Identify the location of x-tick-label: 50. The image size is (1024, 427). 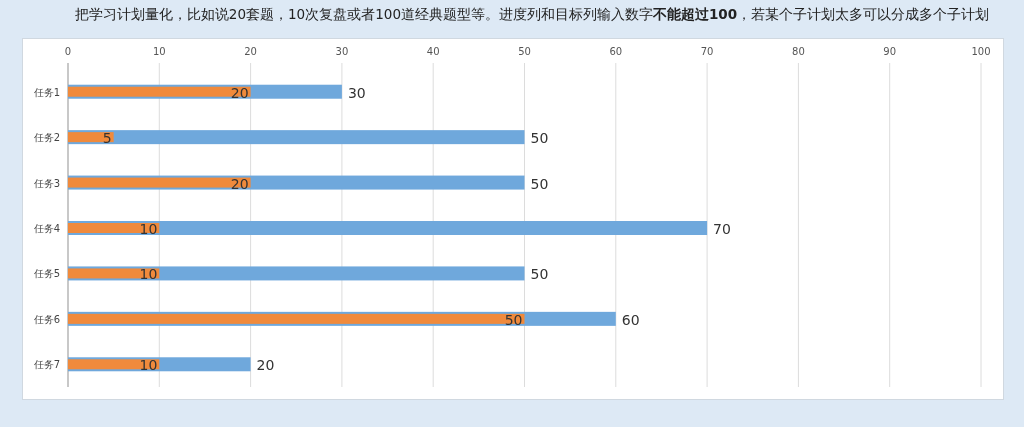
(524, 51).